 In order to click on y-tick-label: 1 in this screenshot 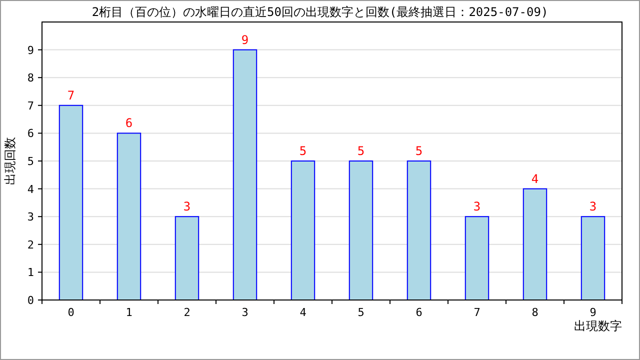, I will do `click(30, 273)`.